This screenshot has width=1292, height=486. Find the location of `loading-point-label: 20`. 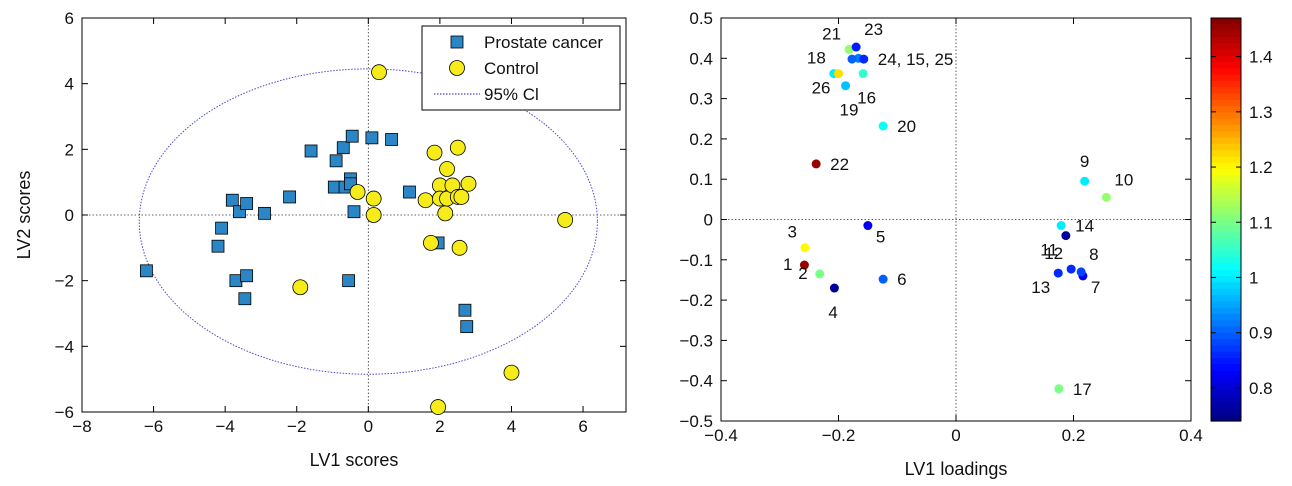

loading-point-label: 20 is located at coordinates (906, 126).